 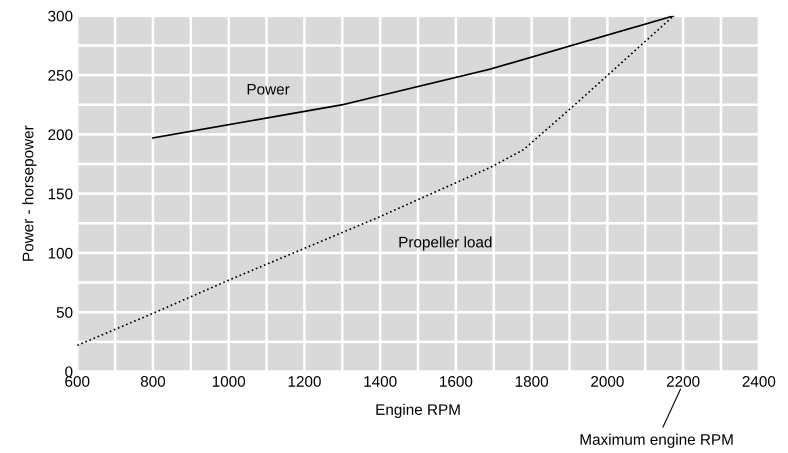 What do you see at coordinates (607, 381) in the screenshot?
I see `x-tick-label: 2000` at bounding box center [607, 381].